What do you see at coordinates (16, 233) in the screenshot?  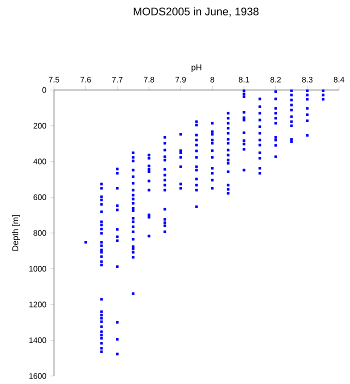 I see `y-axis-title: Depth [m]` at bounding box center [16, 233].